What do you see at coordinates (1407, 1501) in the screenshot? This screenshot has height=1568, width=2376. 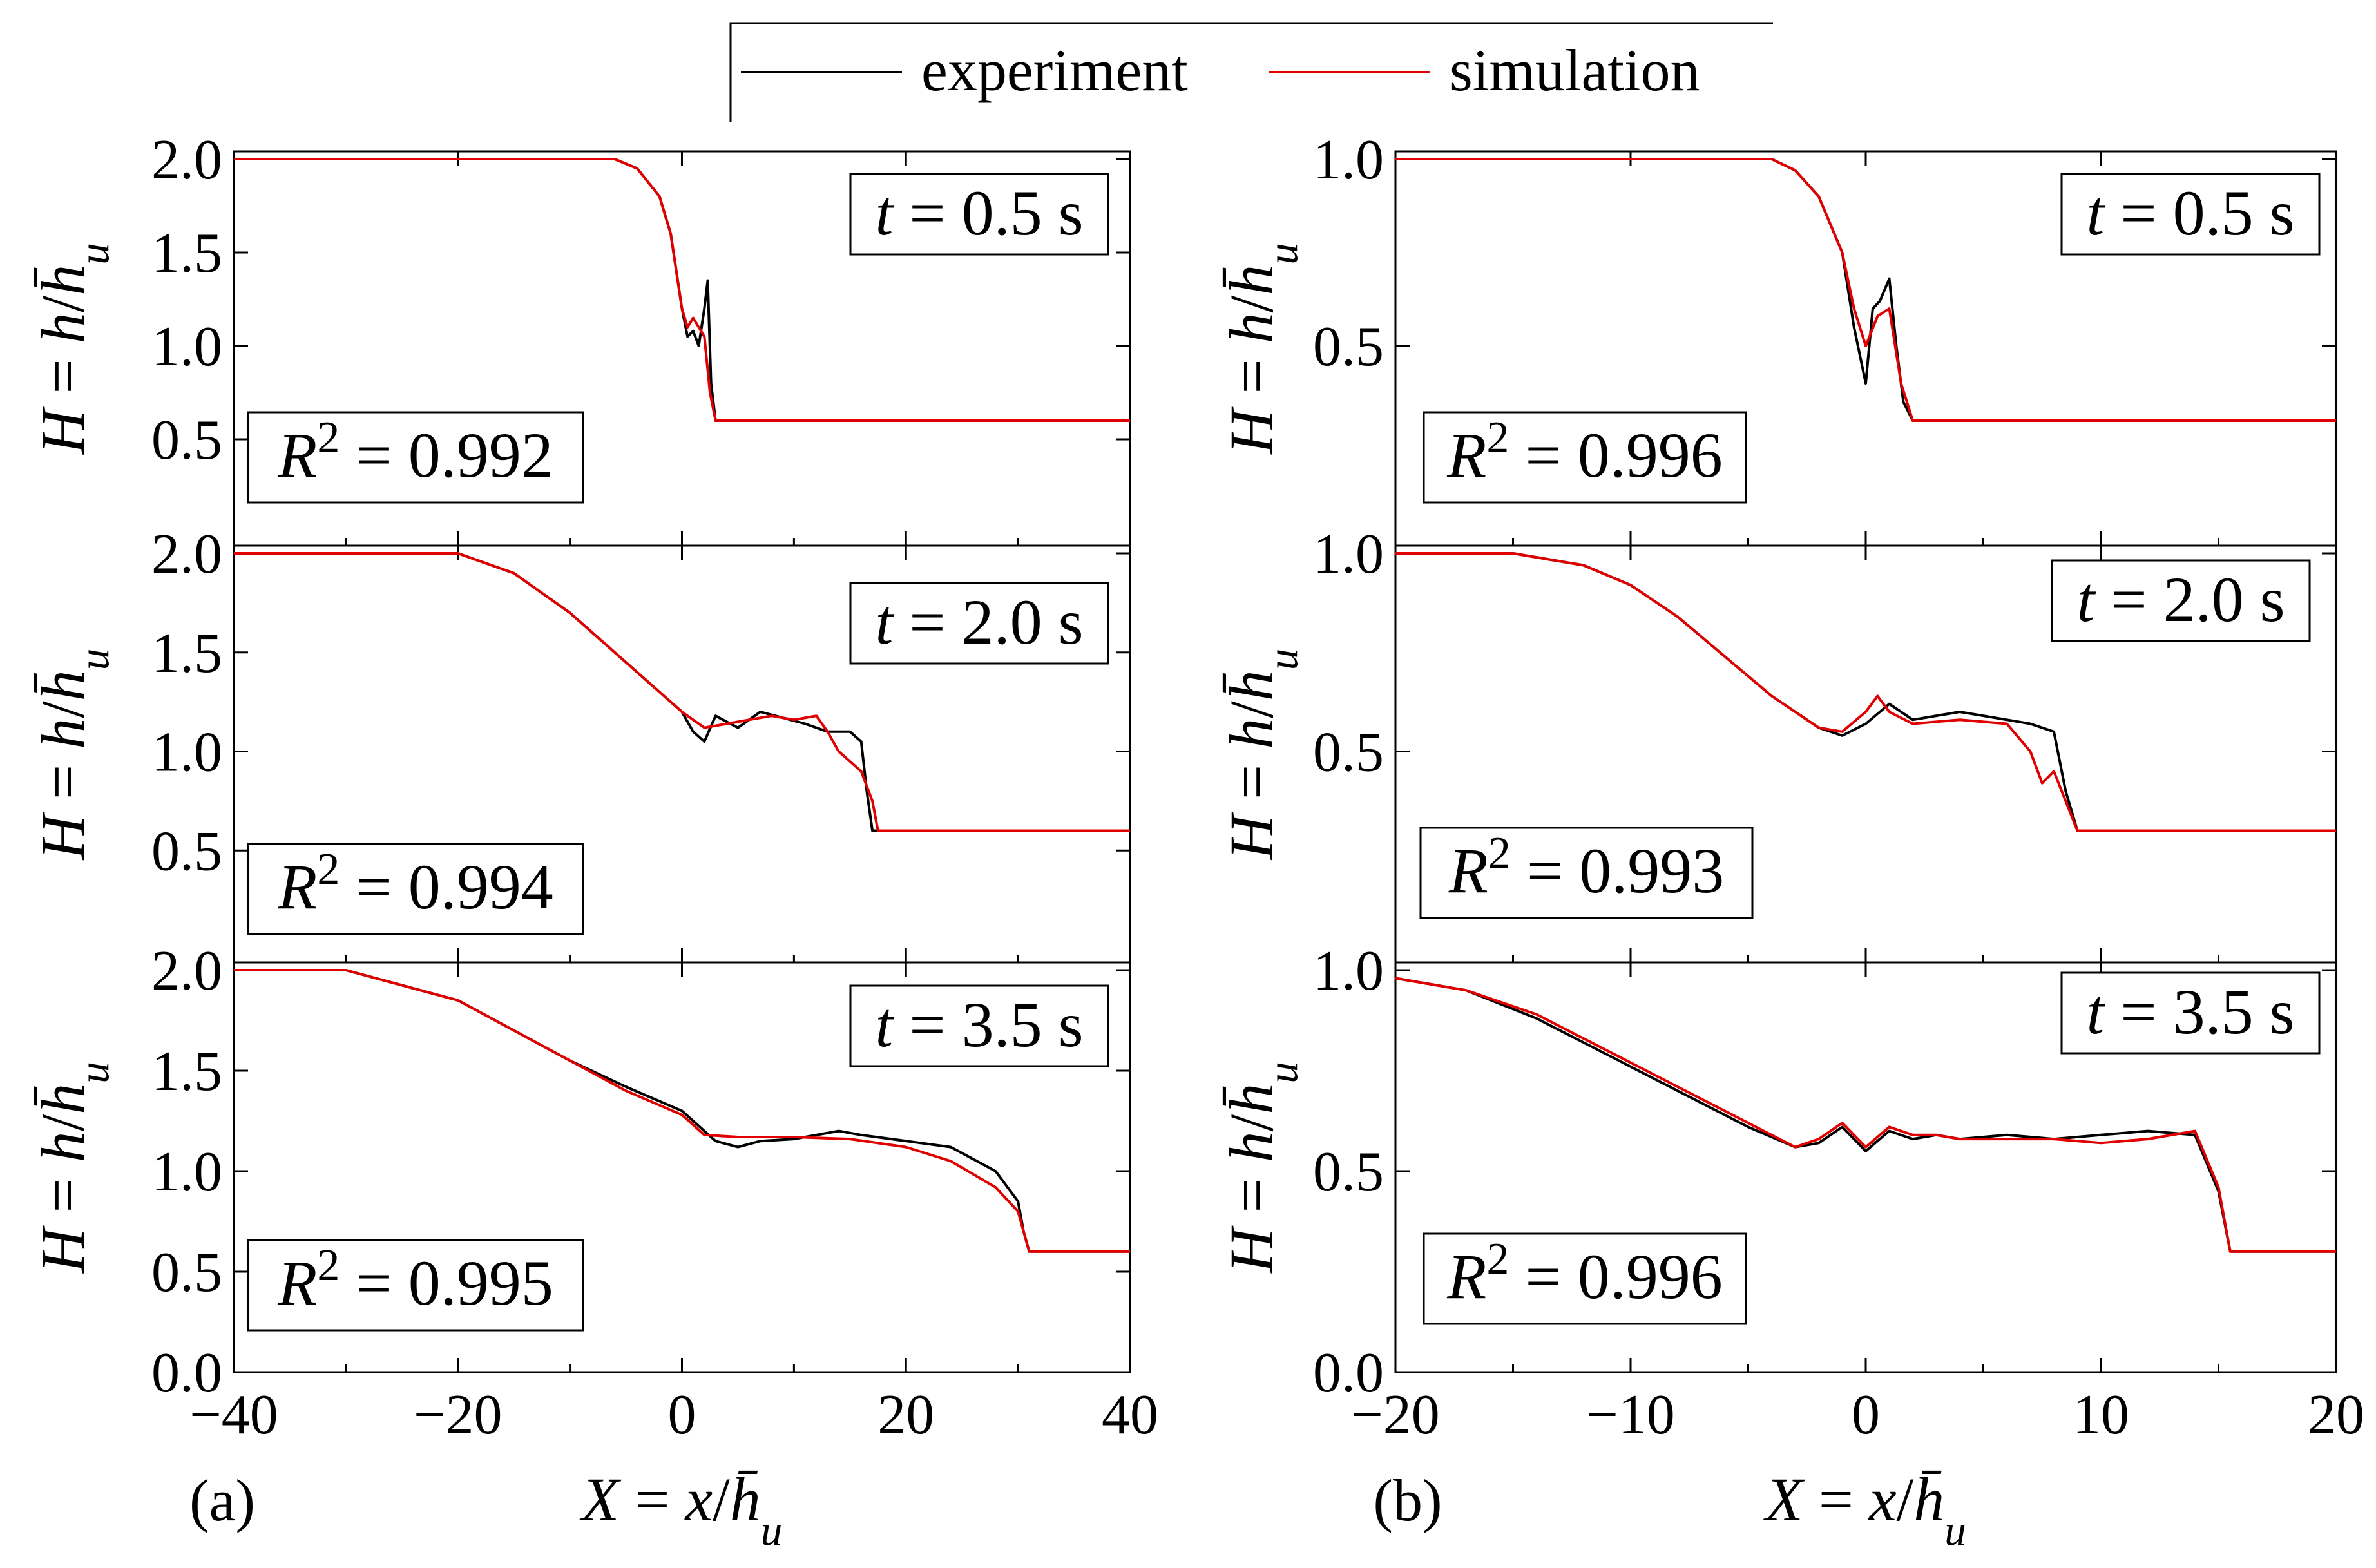 I see `panel-label: (b)` at bounding box center [1407, 1501].